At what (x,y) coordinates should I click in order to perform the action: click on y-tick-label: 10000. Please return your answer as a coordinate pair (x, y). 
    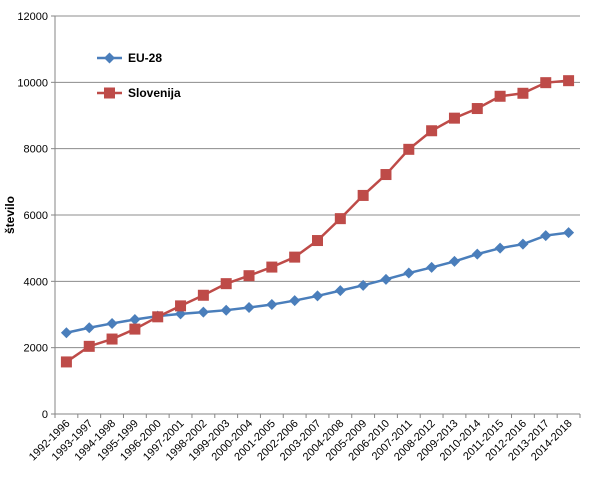
    Looking at the image, I should click on (32, 83).